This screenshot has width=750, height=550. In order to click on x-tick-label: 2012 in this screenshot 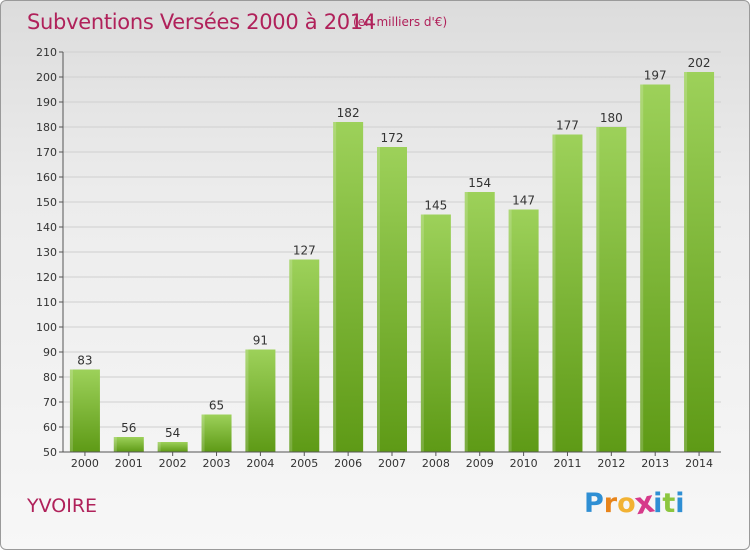, I will do `click(611, 463)`.